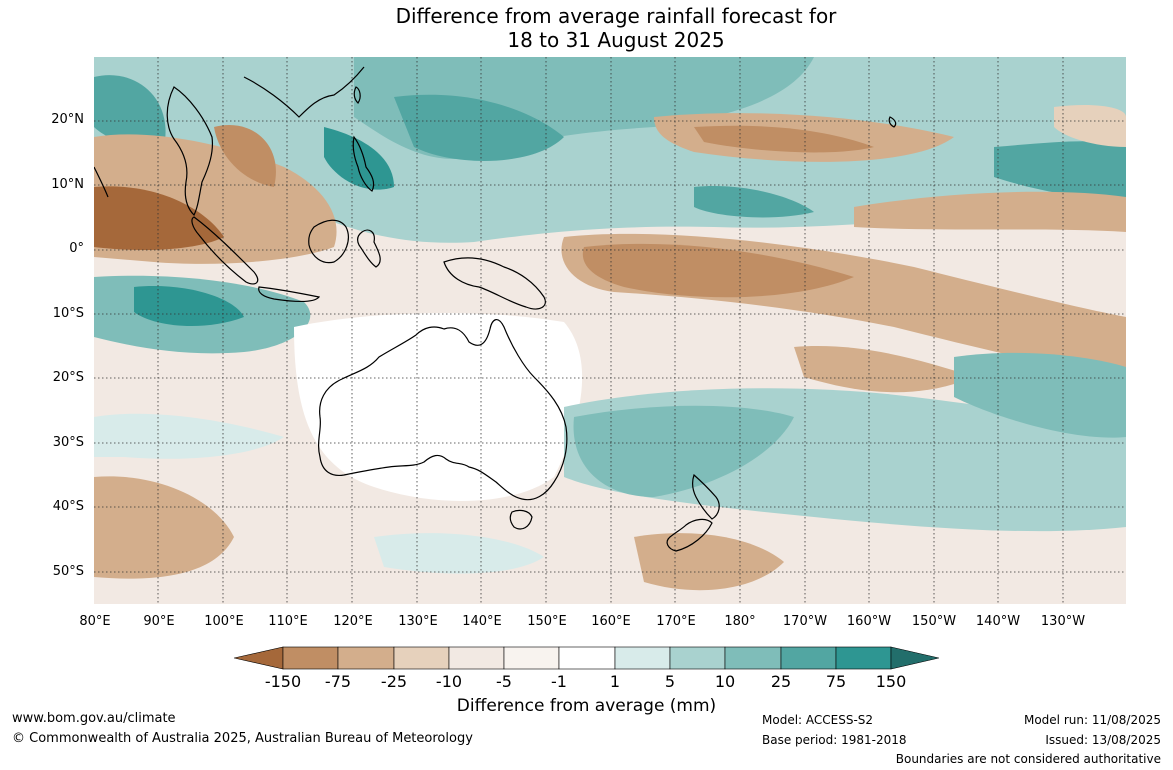 The image size is (1173, 770). Describe the element at coordinates (304, 92) in the screenshot. I see `china-coastline` at that location.